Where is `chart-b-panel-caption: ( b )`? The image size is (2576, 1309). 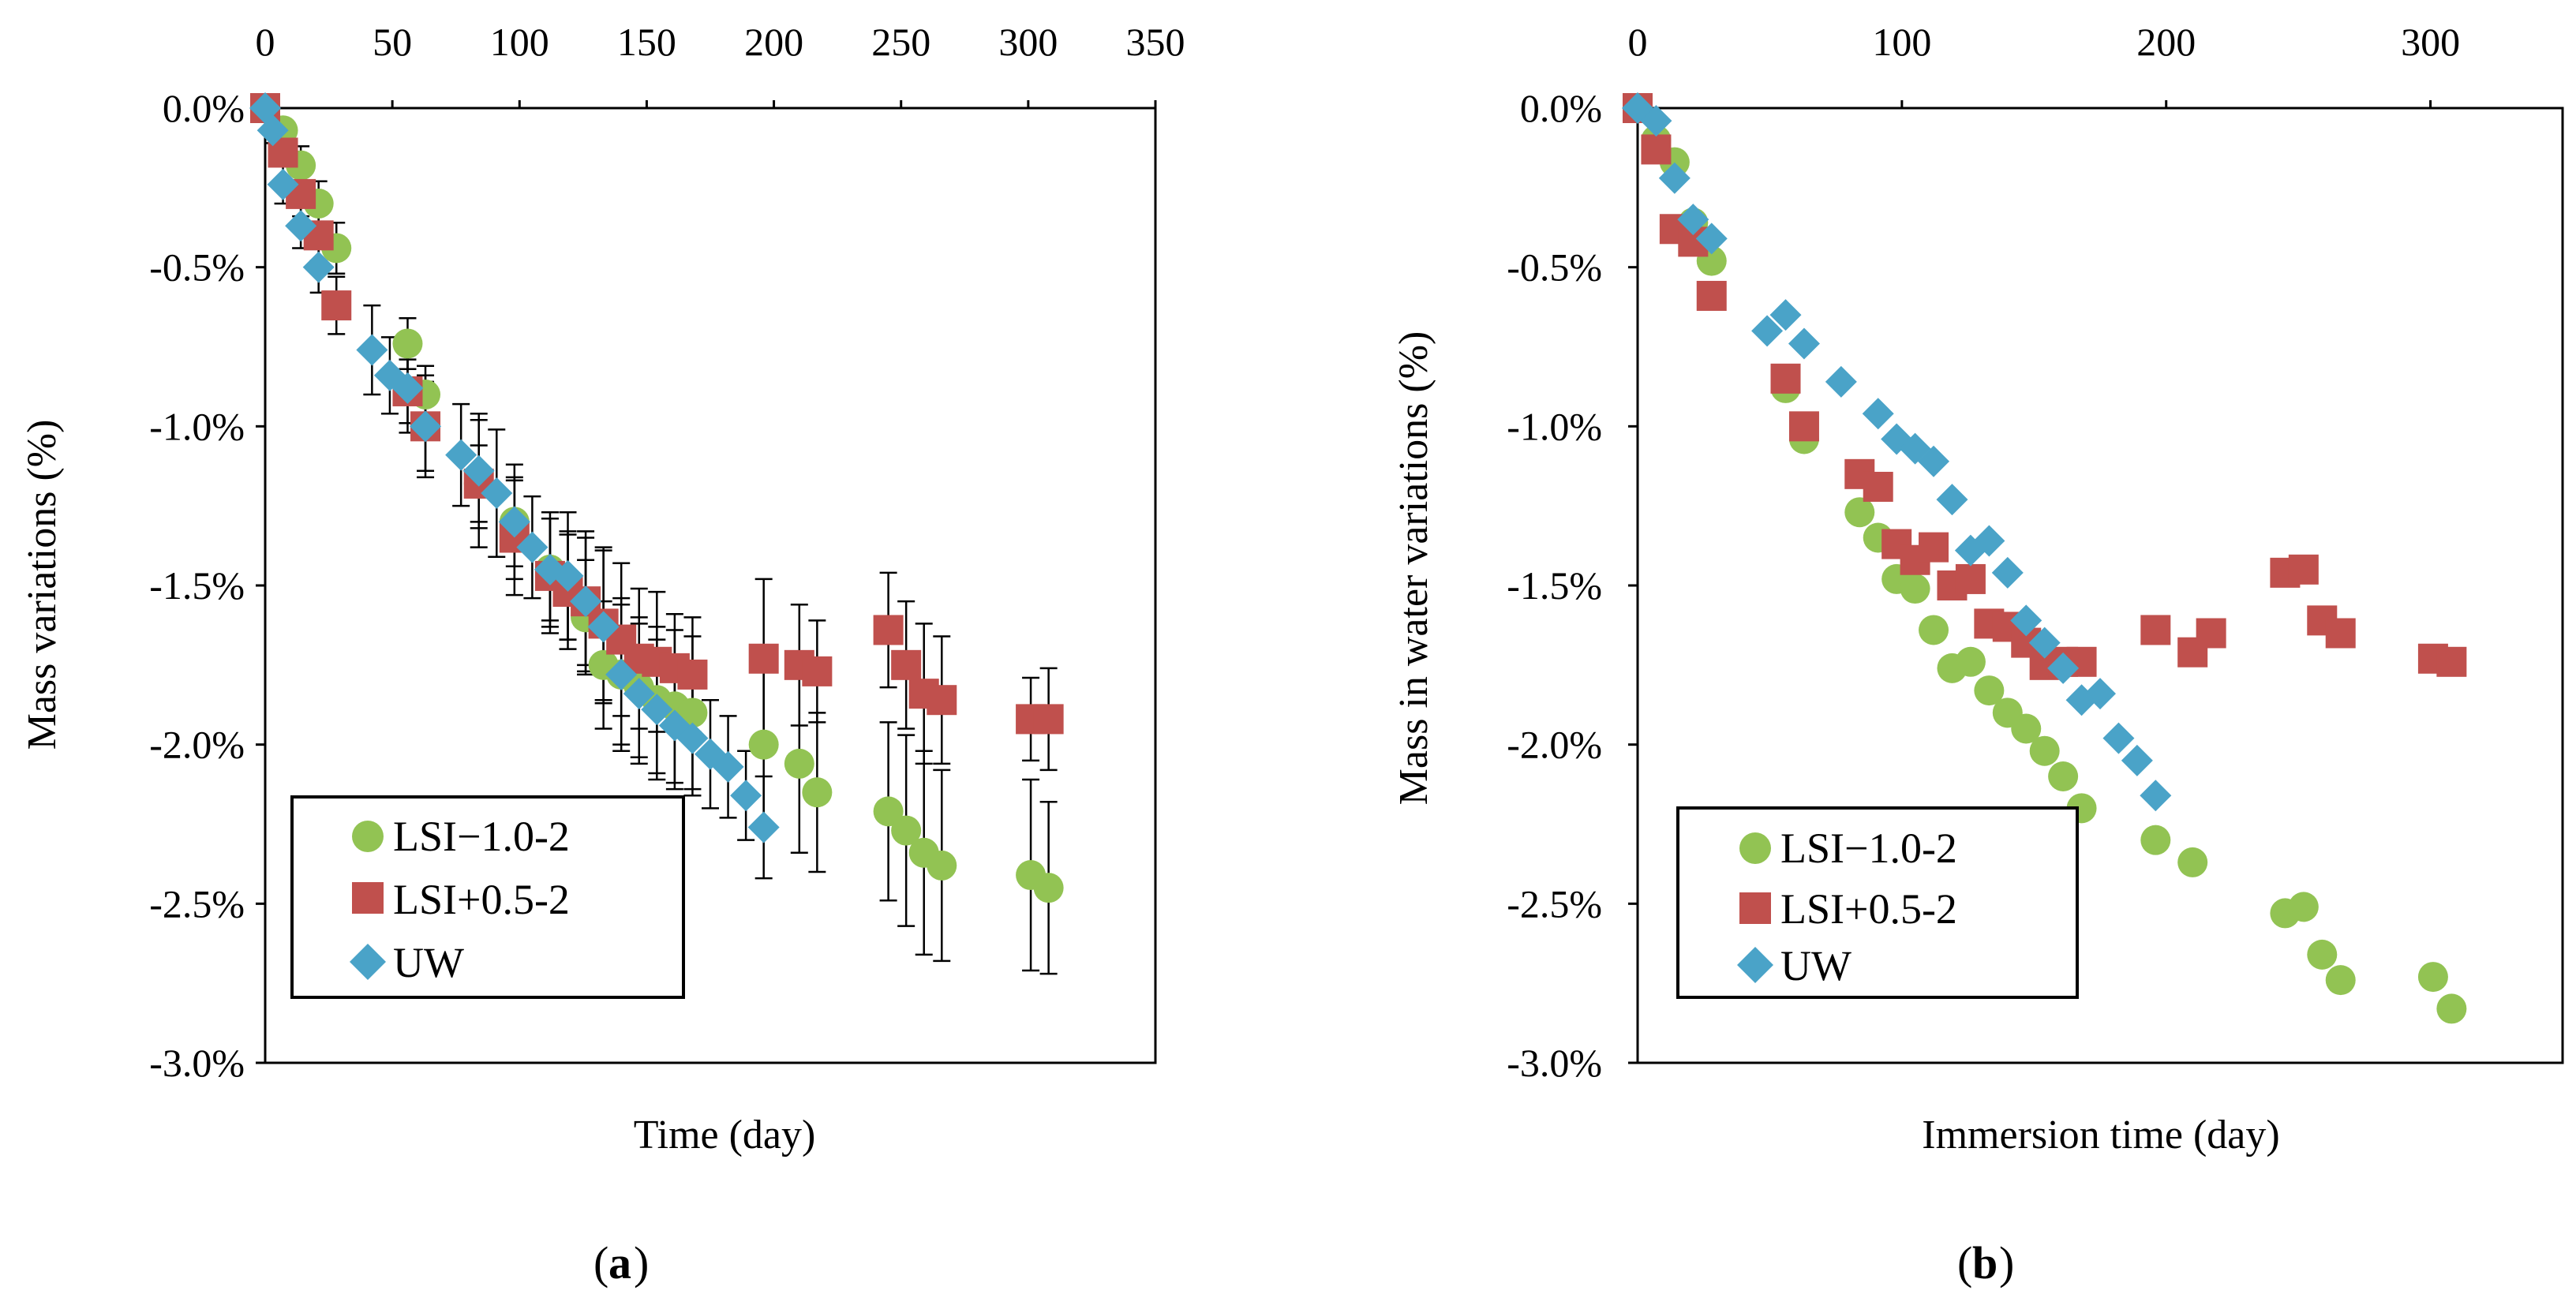
chart-b-panel-caption: ( b ) is located at coordinates (1985, 1262).